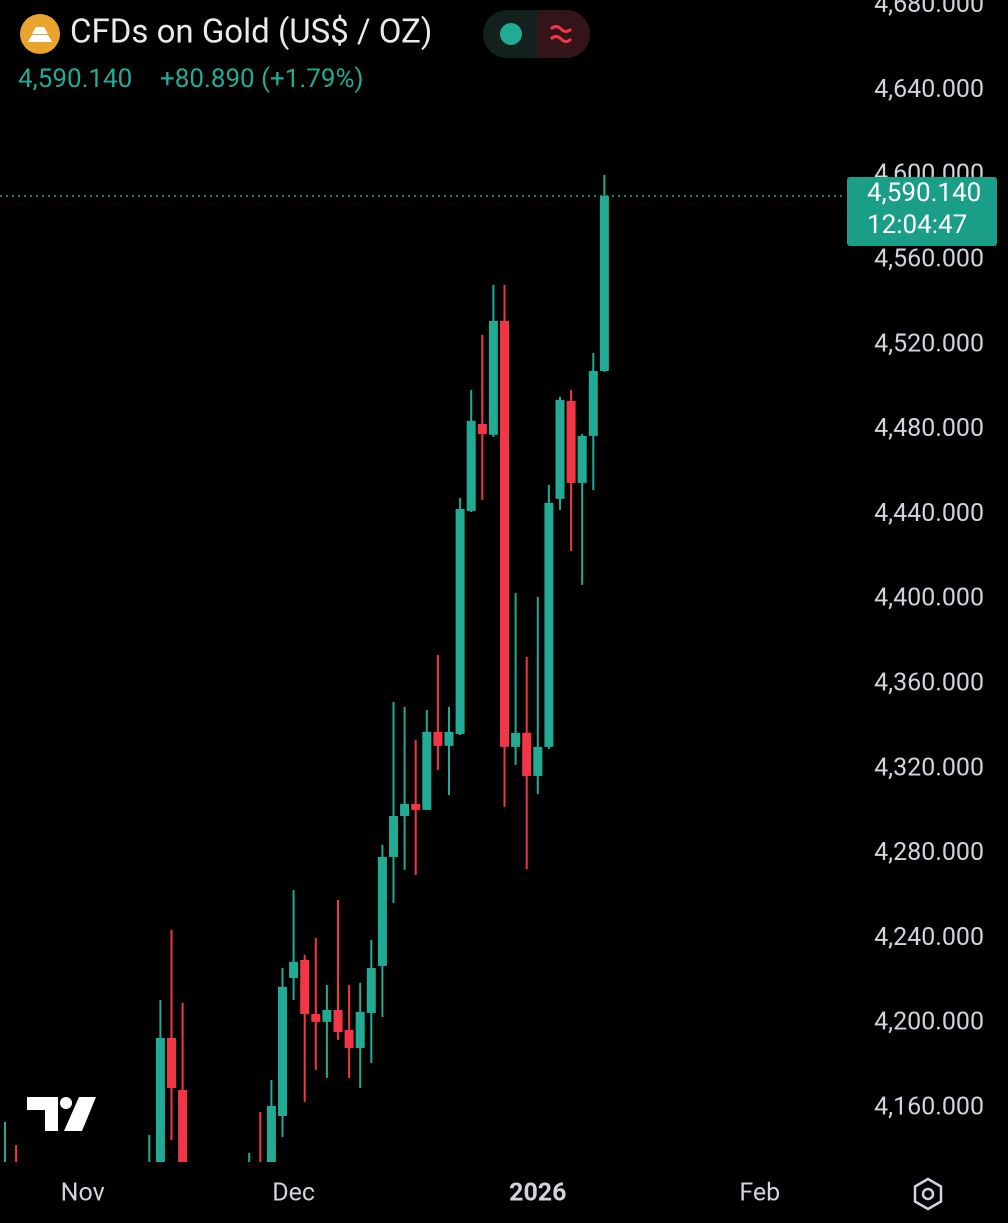  I want to click on price-tag-box, so click(922, 212).